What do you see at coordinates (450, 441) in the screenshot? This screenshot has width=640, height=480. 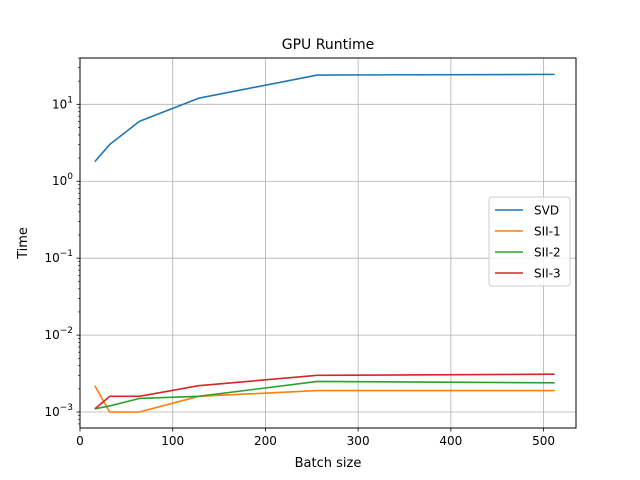 I see `x-tick-label: 400` at bounding box center [450, 441].